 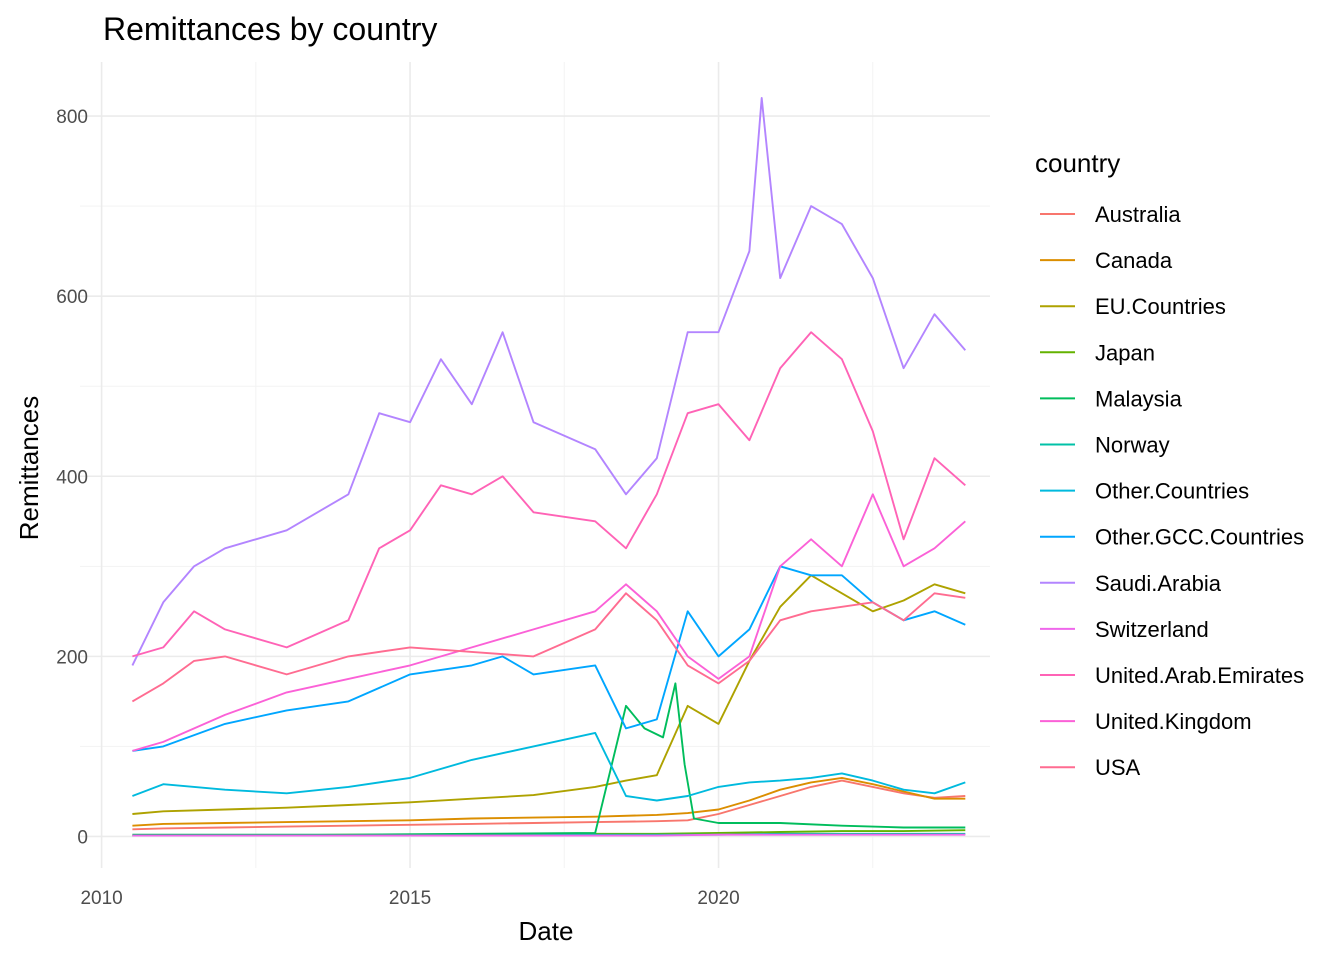 I want to click on legend-label: United.Arab.Emirates, so click(x=1199, y=675).